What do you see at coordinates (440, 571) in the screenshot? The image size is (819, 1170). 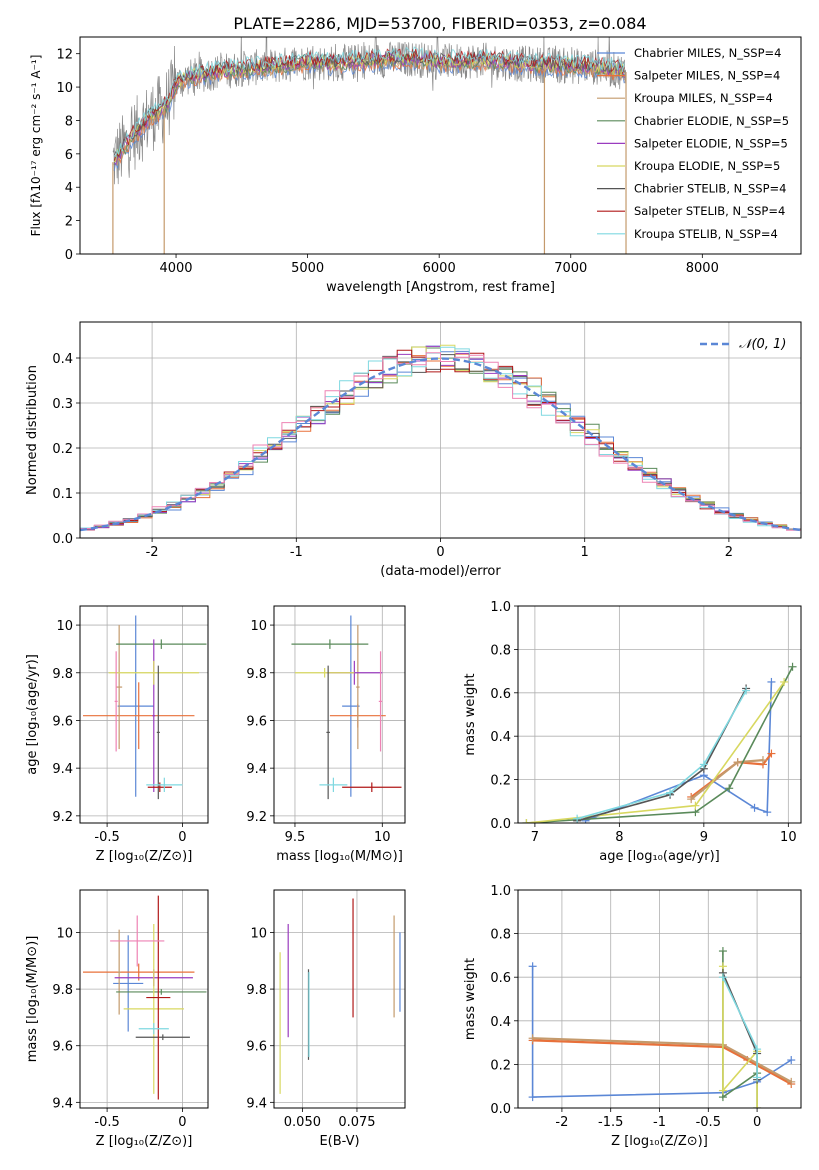 I see `x-axis-label: (data-model)/error` at bounding box center [440, 571].